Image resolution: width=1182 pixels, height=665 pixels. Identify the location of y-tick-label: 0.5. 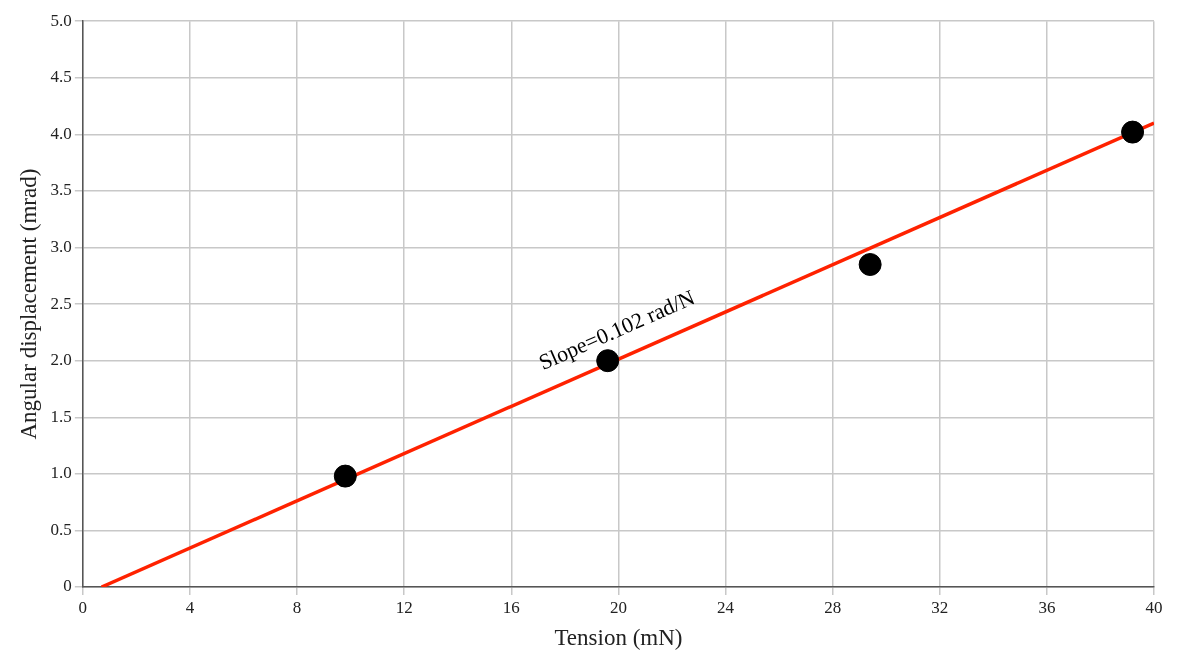
(61, 529).